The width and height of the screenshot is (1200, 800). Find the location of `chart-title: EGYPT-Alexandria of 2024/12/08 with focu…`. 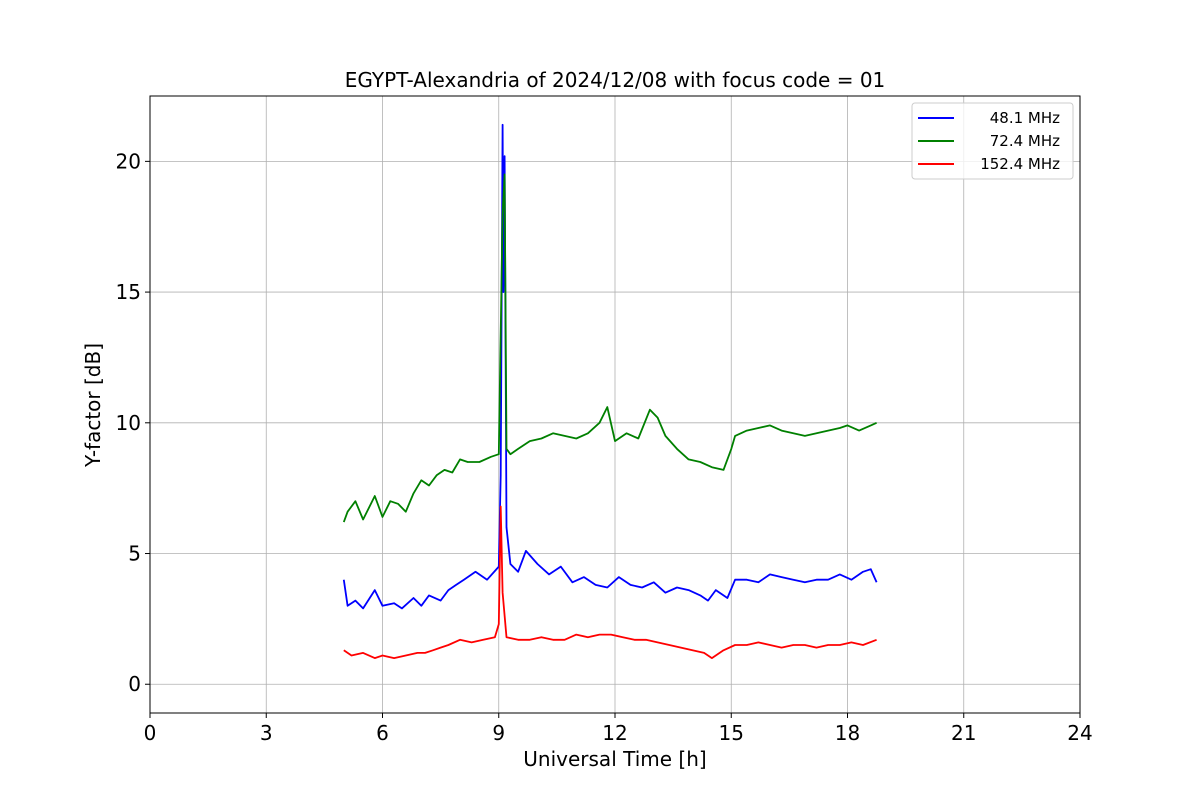

chart-title: EGYPT-Alexandria of 2024/12/08 with focu… is located at coordinates (615, 80).